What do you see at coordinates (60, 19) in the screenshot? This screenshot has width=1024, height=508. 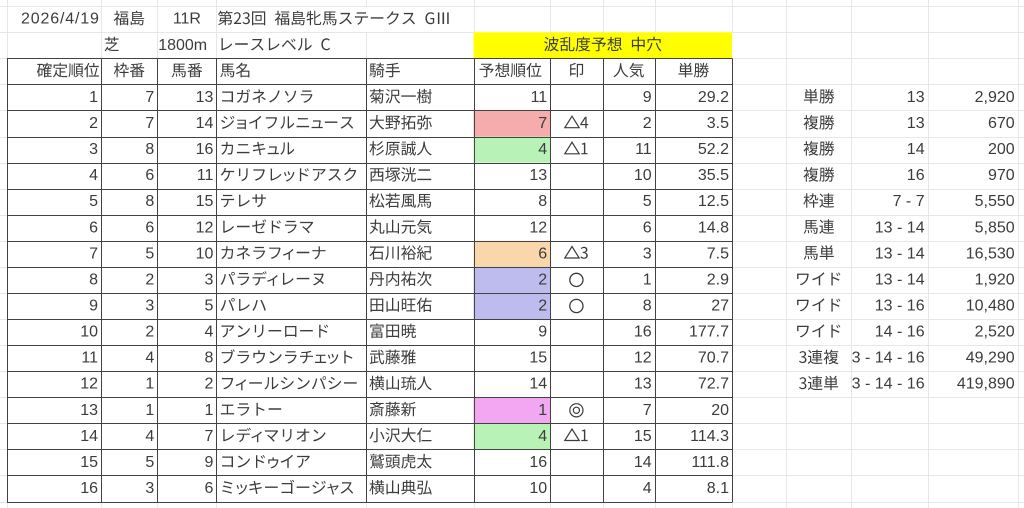 I see `svg-text: 2026/4/19` at bounding box center [60, 19].